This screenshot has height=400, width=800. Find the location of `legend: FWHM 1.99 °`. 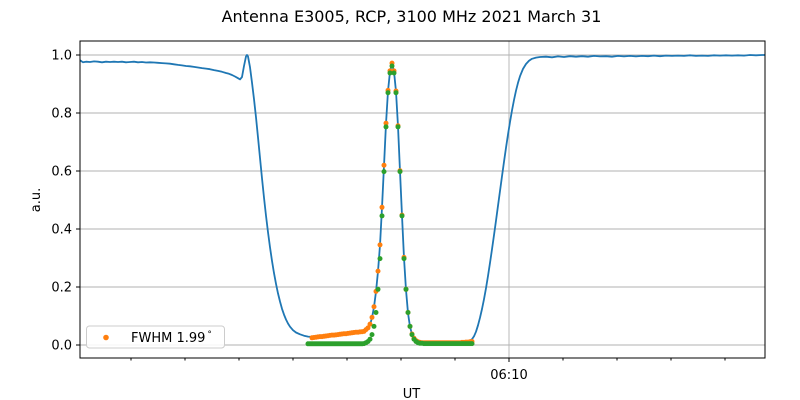

legend: FWHM 1.99 ° is located at coordinates (155, 337).